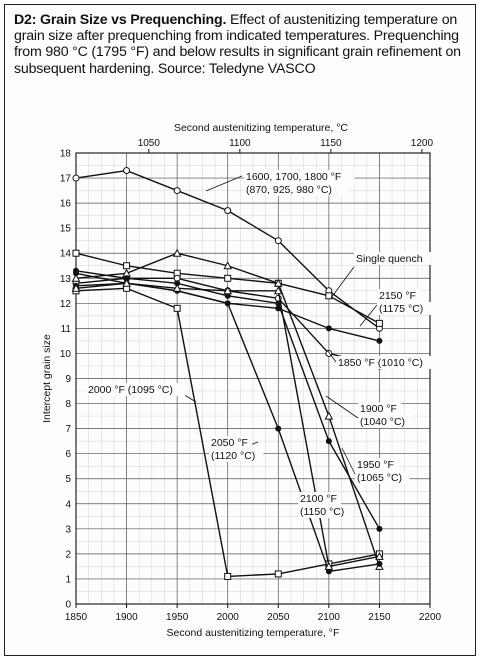 The image size is (482, 662). What do you see at coordinates (68, 605) in the screenshot?
I see `y-tick-label: 0` at bounding box center [68, 605].